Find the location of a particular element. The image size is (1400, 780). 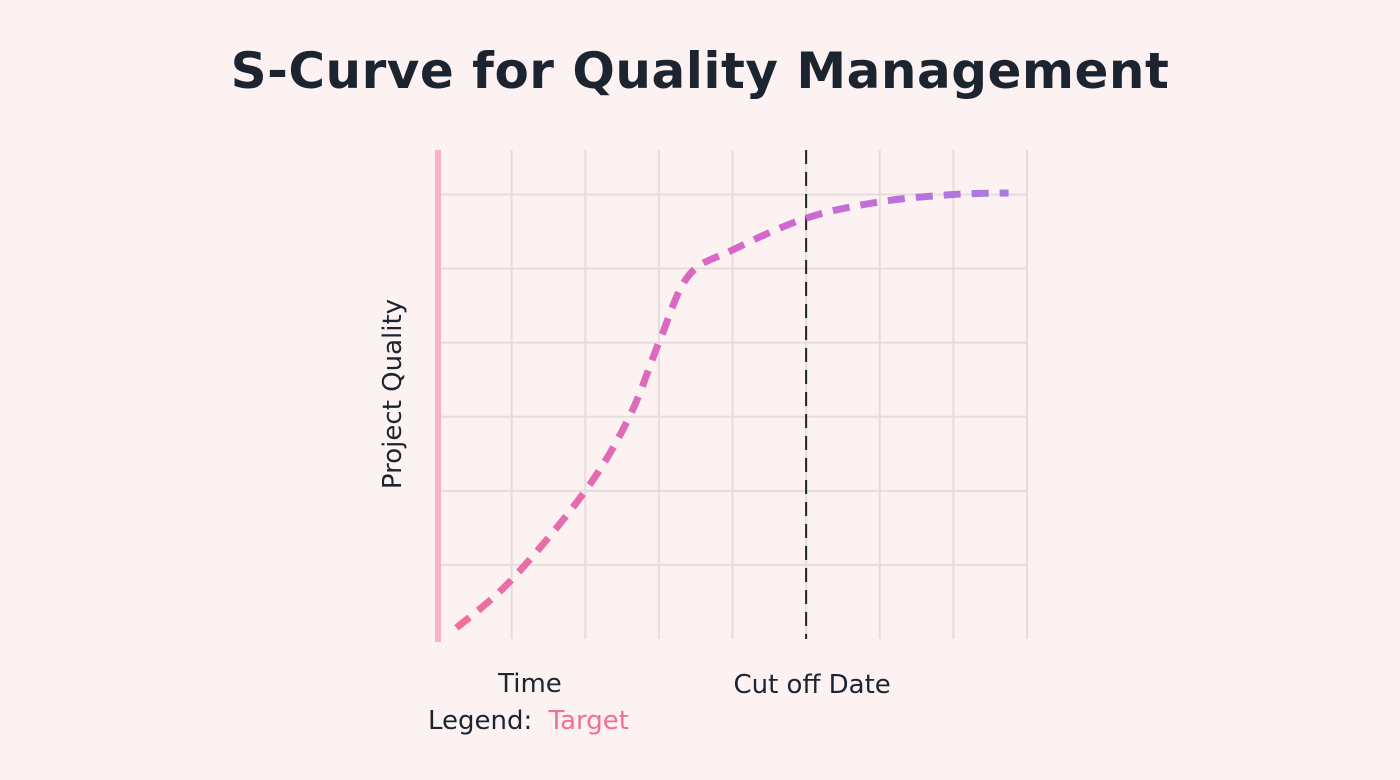

cutoff-date-label: Cut off Date is located at coordinates (811, 685).